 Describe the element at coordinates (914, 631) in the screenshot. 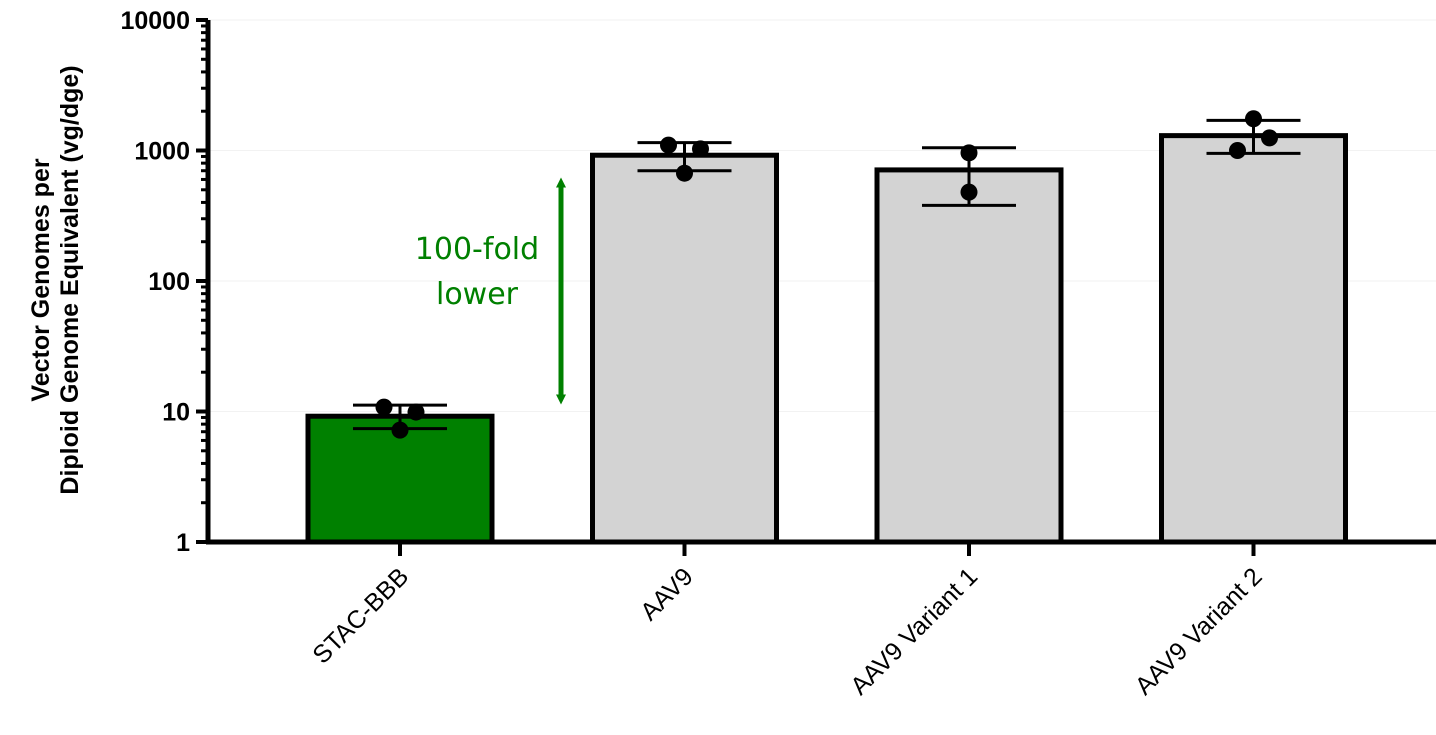

I see `x-tick-label: AAV9 Variant 1` at that location.